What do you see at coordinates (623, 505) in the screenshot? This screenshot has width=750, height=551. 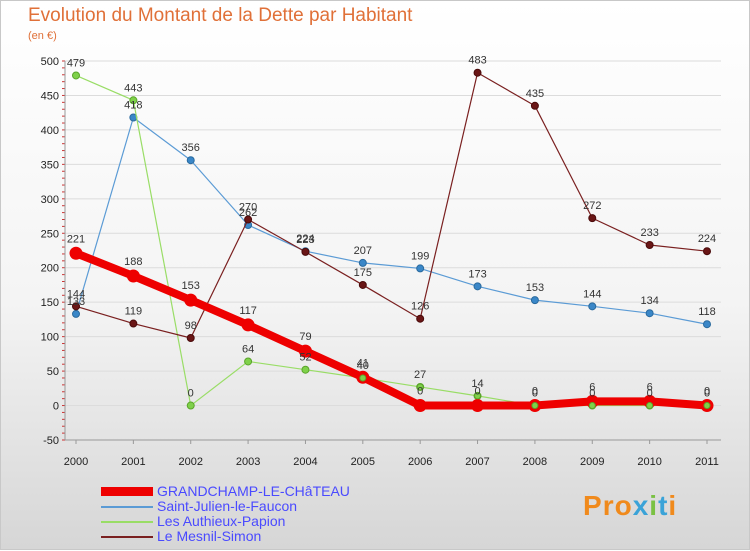 I see `logo-letter: o` at bounding box center [623, 505].